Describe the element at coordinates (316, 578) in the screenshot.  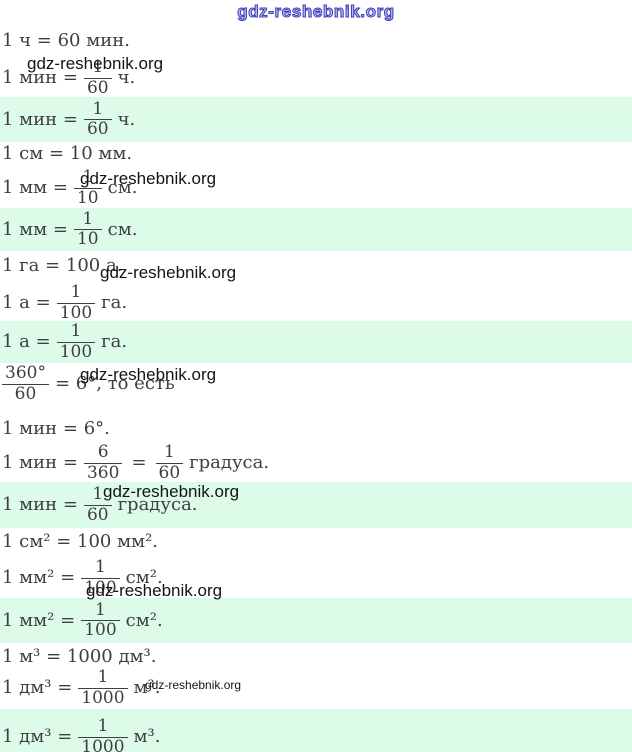
I see `equation-line: 1 мм² = 1 100 см².` at that location.